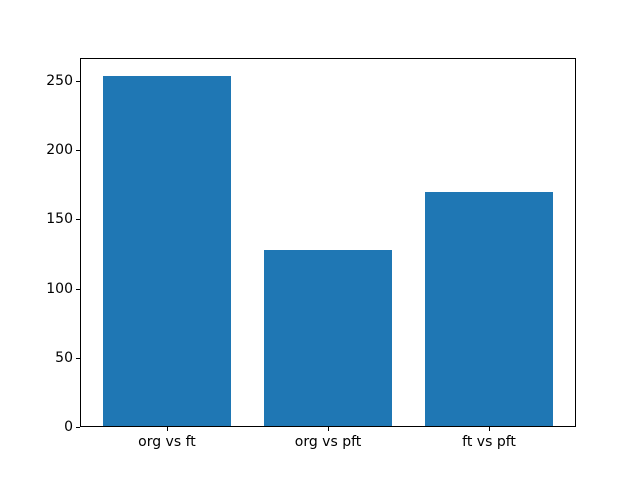 This screenshot has width=640, height=480. Describe the element at coordinates (489, 442) in the screenshot. I see `x-tick-label-ft-vs-pft: ft vs pft` at that location.